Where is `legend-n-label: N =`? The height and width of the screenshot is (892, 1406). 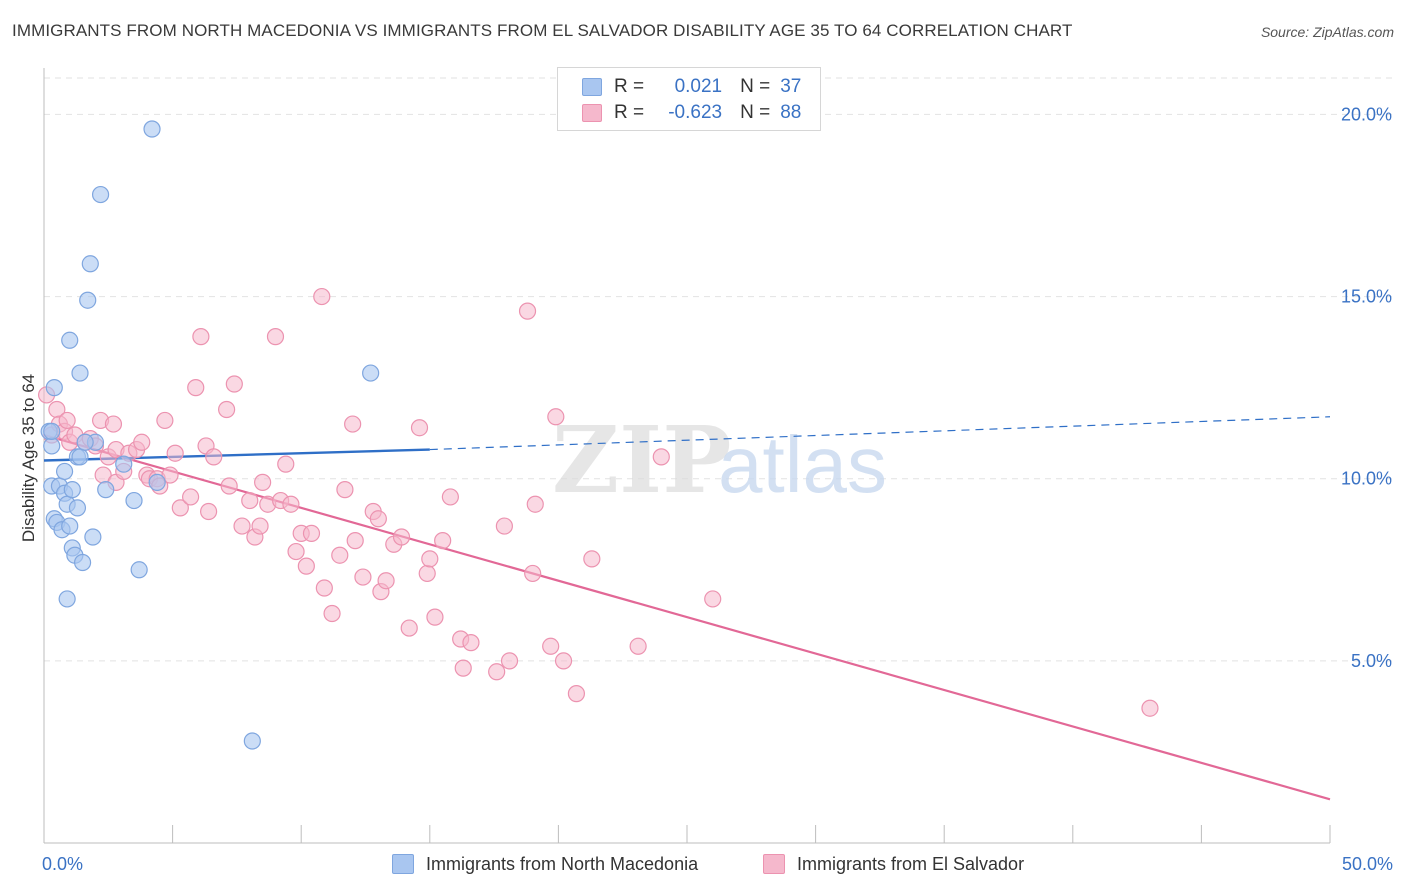
legend-n-label: N = is located at coordinates (755, 86).